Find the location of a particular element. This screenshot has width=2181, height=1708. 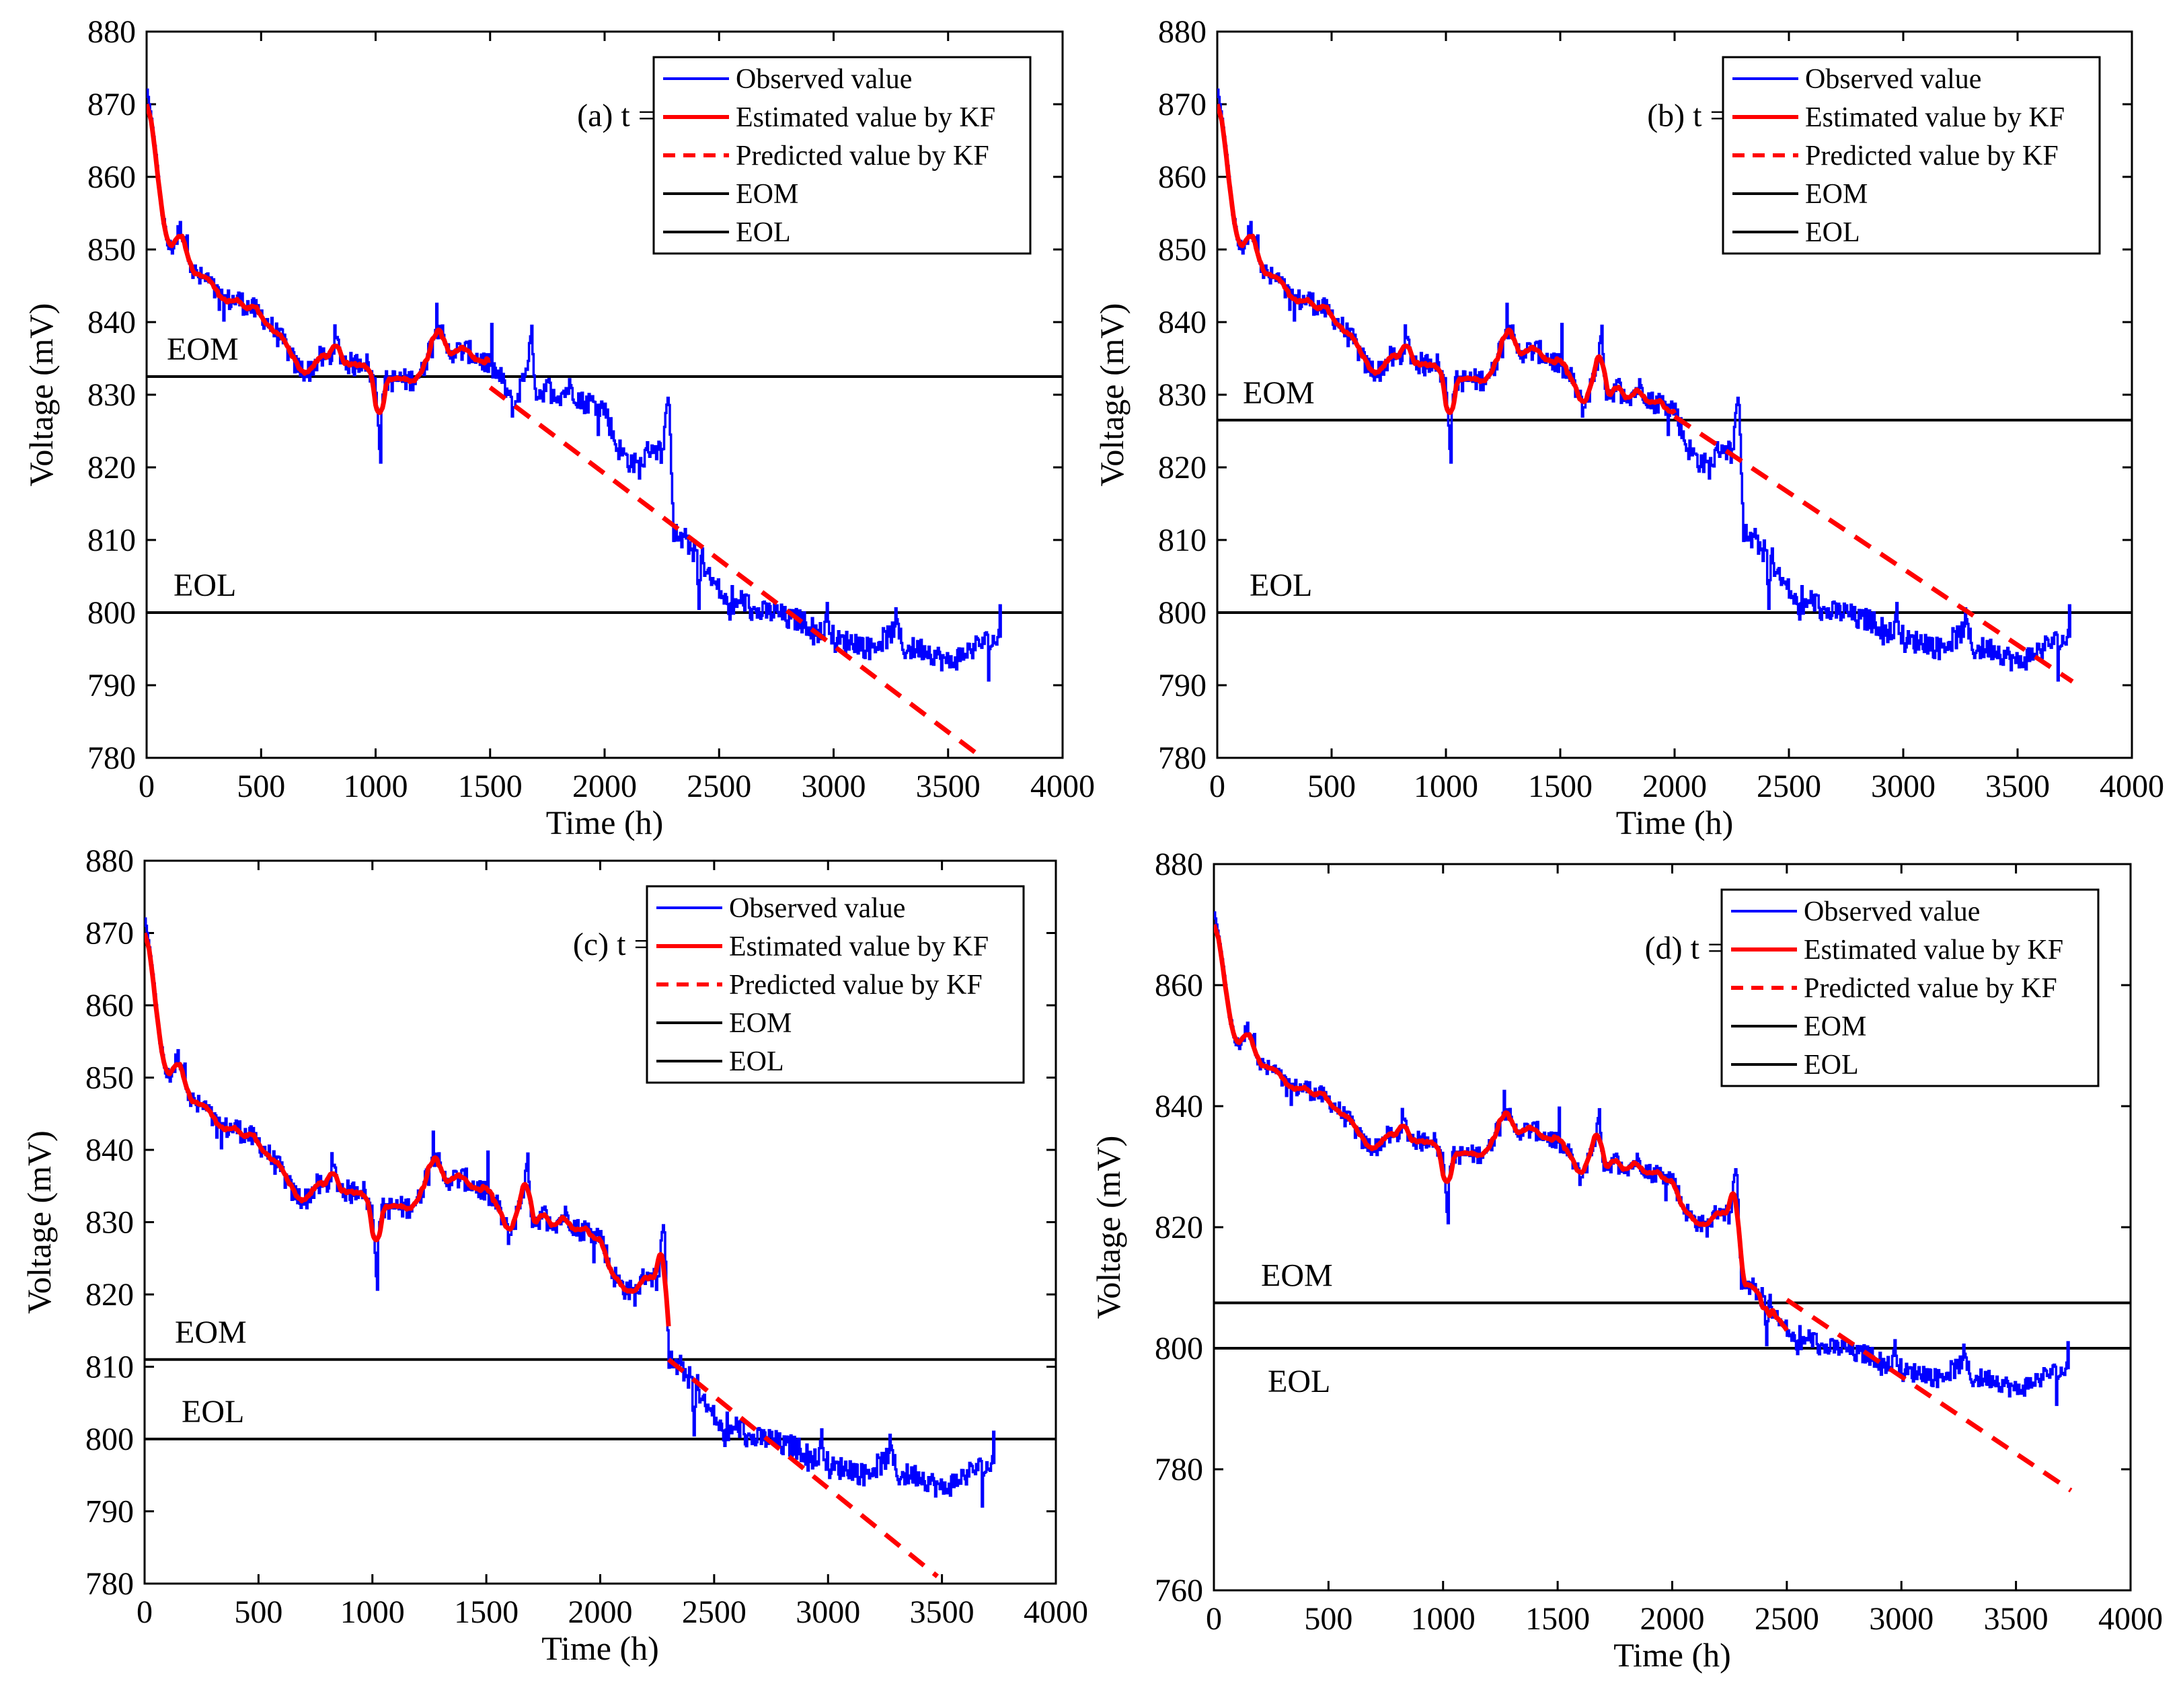

y-tick-label: 780 is located at coordinates (1179, 1469).